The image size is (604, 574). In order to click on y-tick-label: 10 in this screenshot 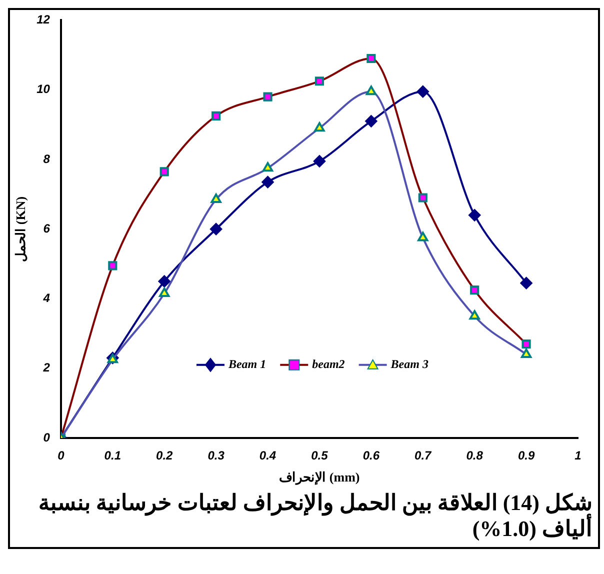, I will do `click(43, 89)`.